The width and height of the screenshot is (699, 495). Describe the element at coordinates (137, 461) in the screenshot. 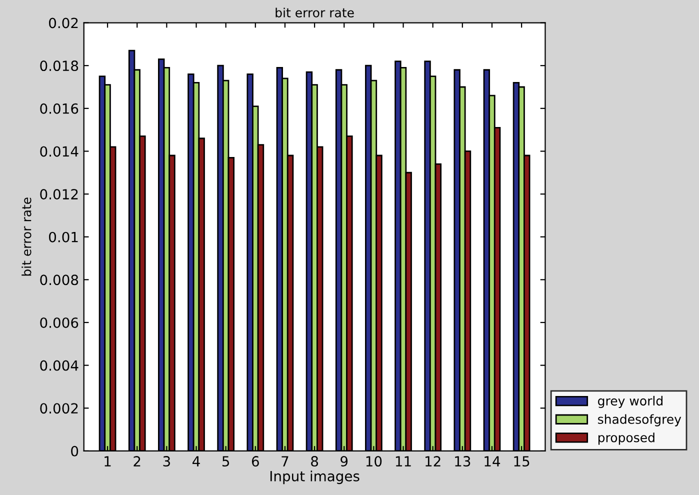

I see `x-tick-label: 2` at that location.